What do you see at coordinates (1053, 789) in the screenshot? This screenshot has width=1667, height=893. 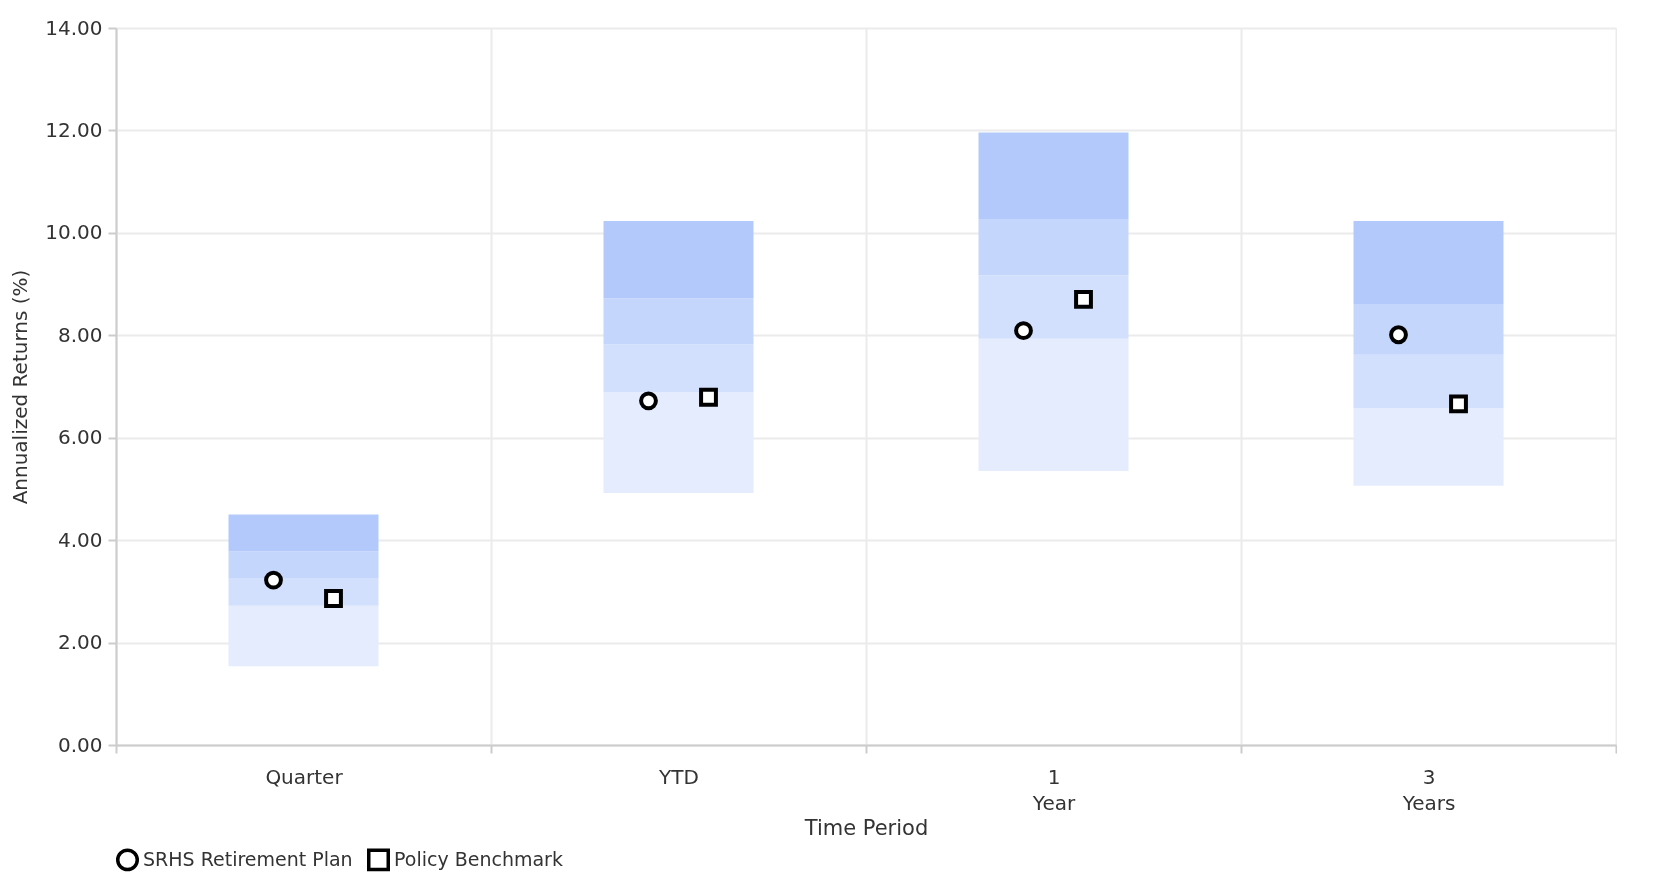 I see `x-tick-label: 1 Year` at bounding box center [1053, 789].